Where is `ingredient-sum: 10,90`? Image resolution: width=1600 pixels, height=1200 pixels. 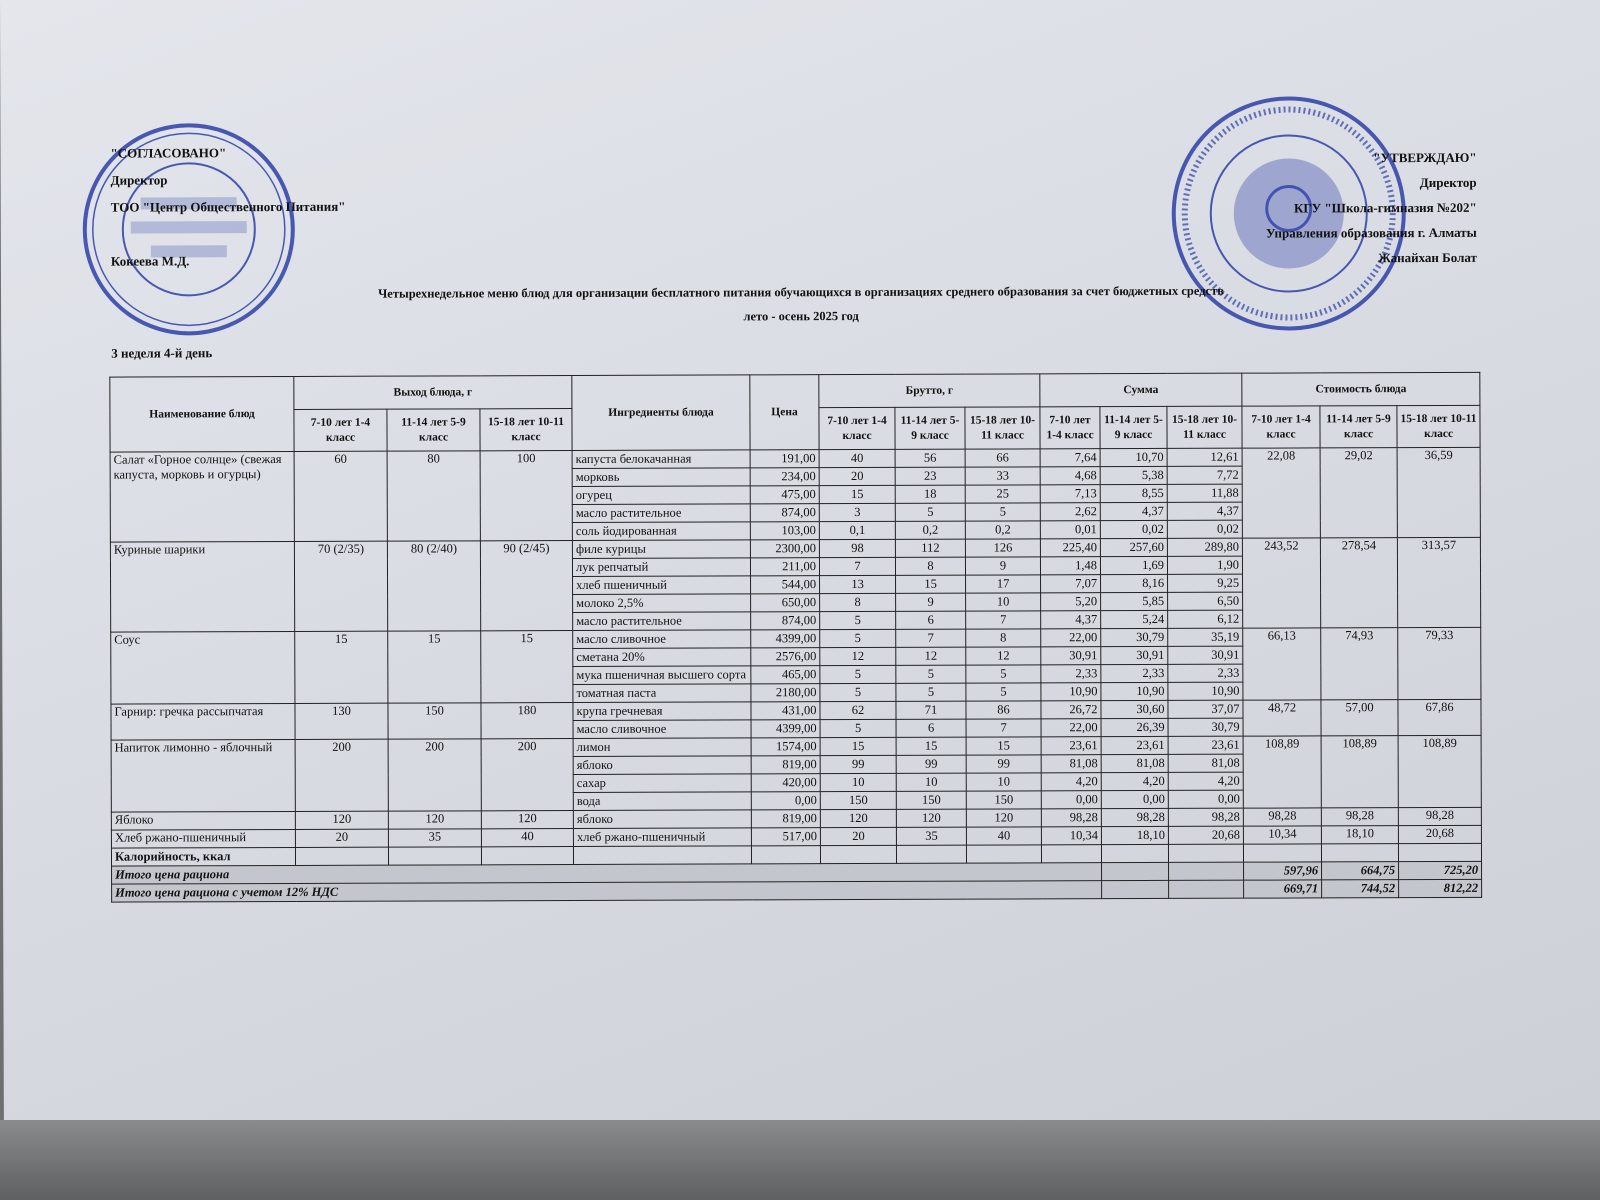 ingredient-sum: 10,90 is located at coordinates (1205, 691).